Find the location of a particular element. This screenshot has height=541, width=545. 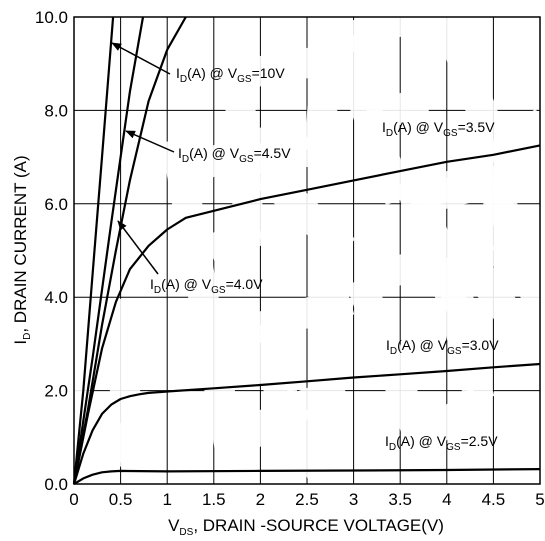

annotation-label: ID(A) @ VGS=2.5V is located at coordinates (441, 443).